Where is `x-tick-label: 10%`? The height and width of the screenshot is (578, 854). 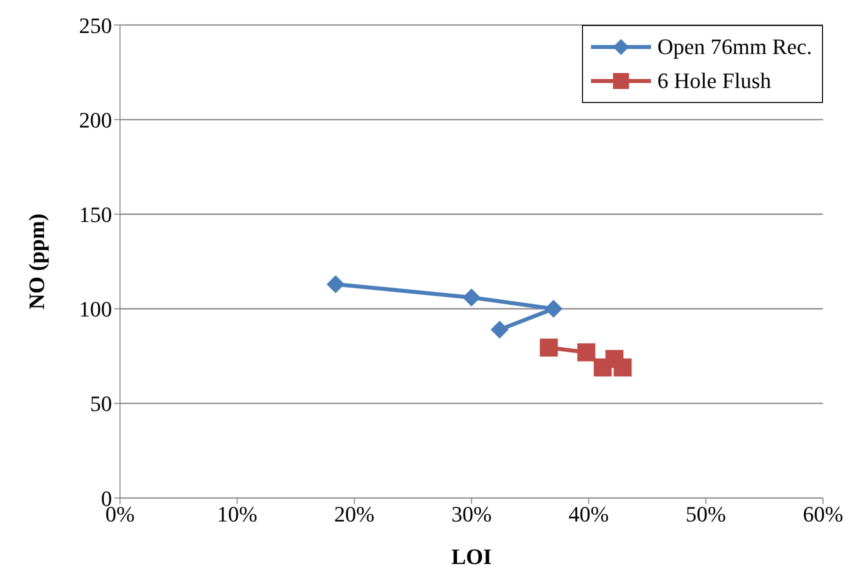
x-tick-label: 10% is located at coordinates (237, 514).